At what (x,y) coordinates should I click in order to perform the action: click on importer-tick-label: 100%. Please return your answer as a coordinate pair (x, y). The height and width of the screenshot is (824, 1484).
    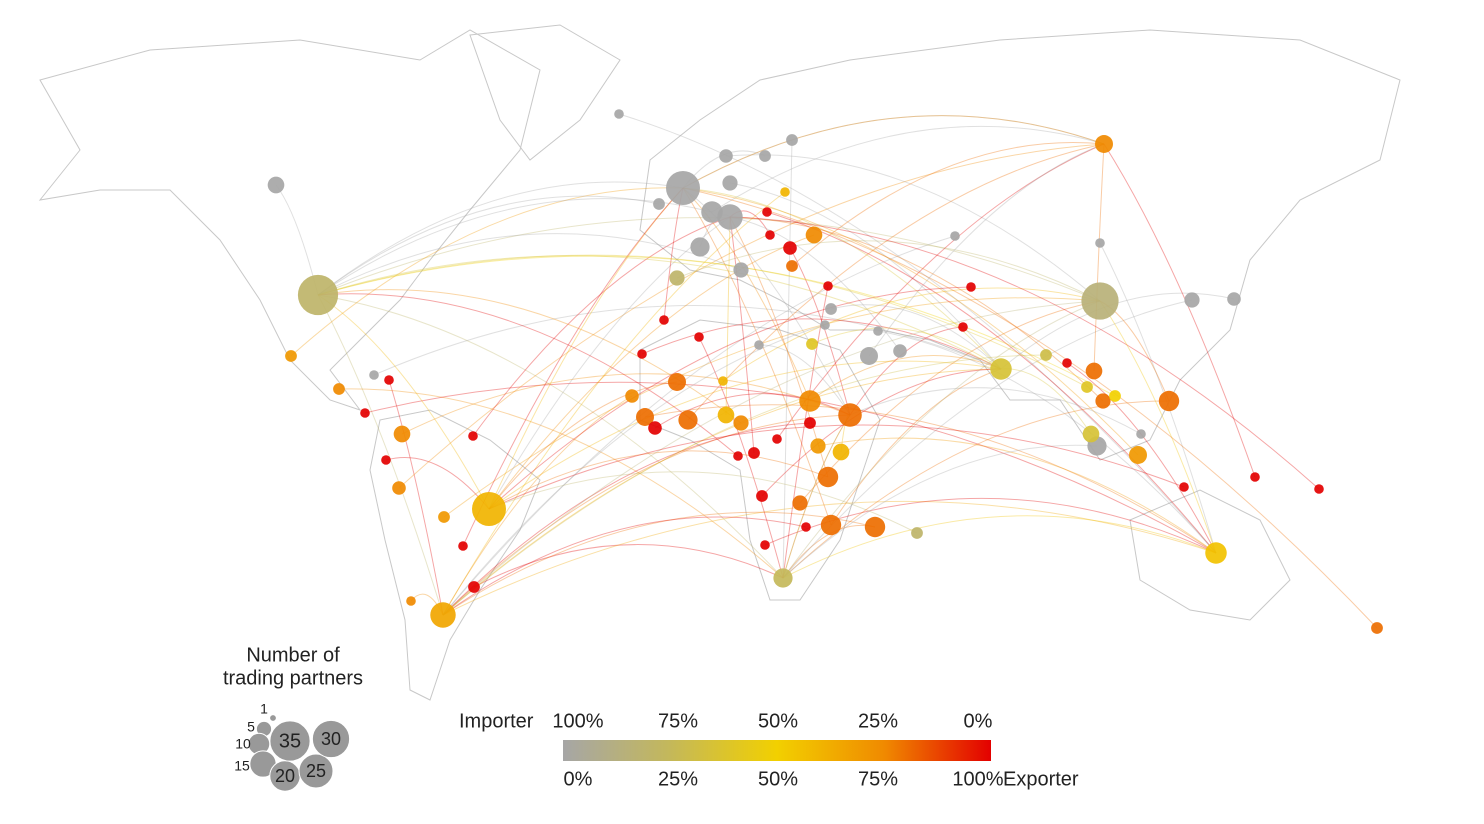
    Looking at the image, I should click on (577, 721).